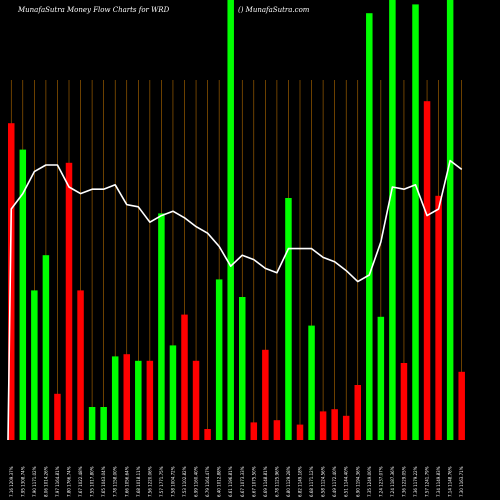 The image size is (500, 500). I want to click on x-tick-label: 6.82 1149.18%, so click(300, 481).